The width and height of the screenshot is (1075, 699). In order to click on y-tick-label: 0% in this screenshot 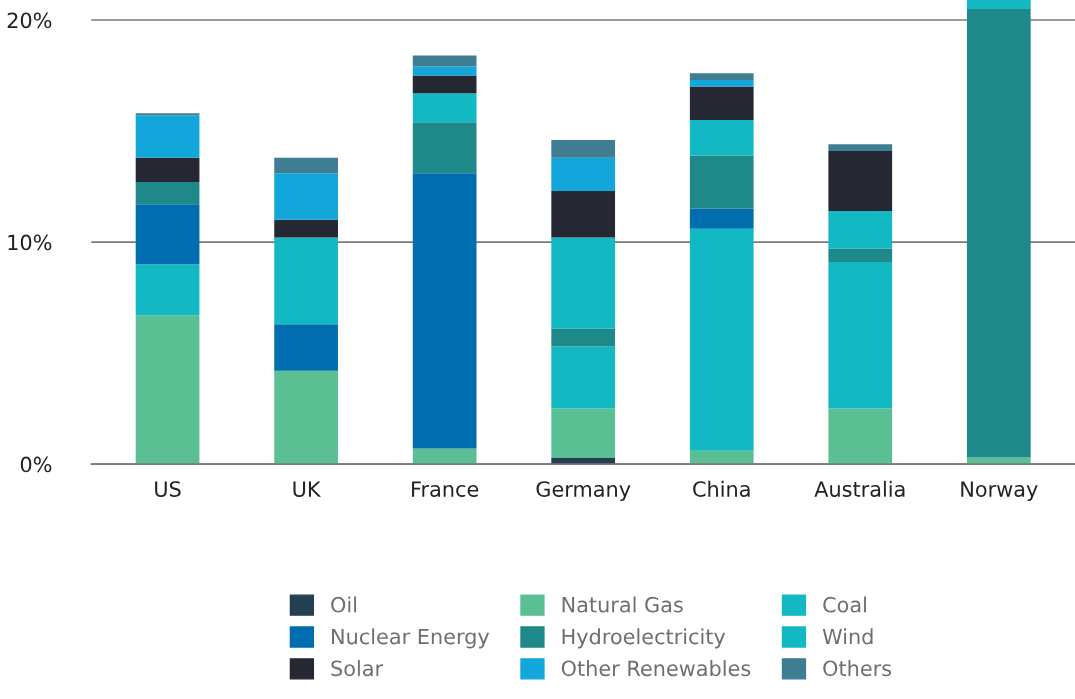, I will do `click(36, 464)`.